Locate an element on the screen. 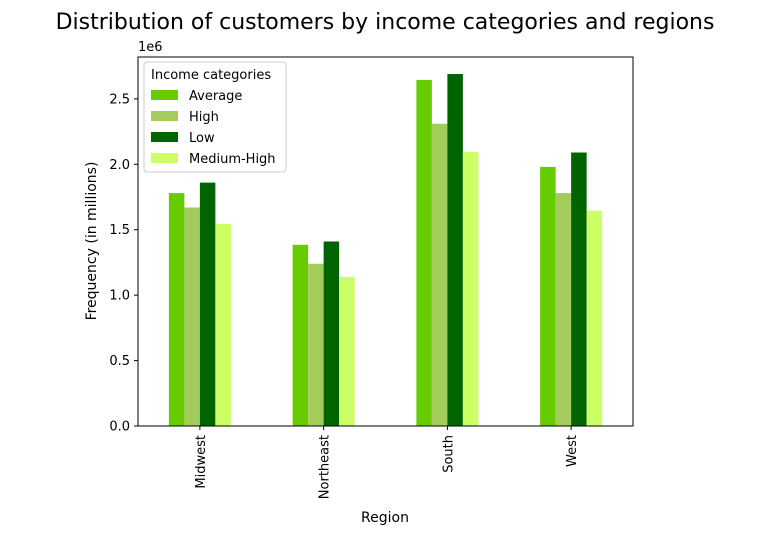 The height and width of the screenshot is (535, 770). bar-south-high is located at coordinates (439, 274).